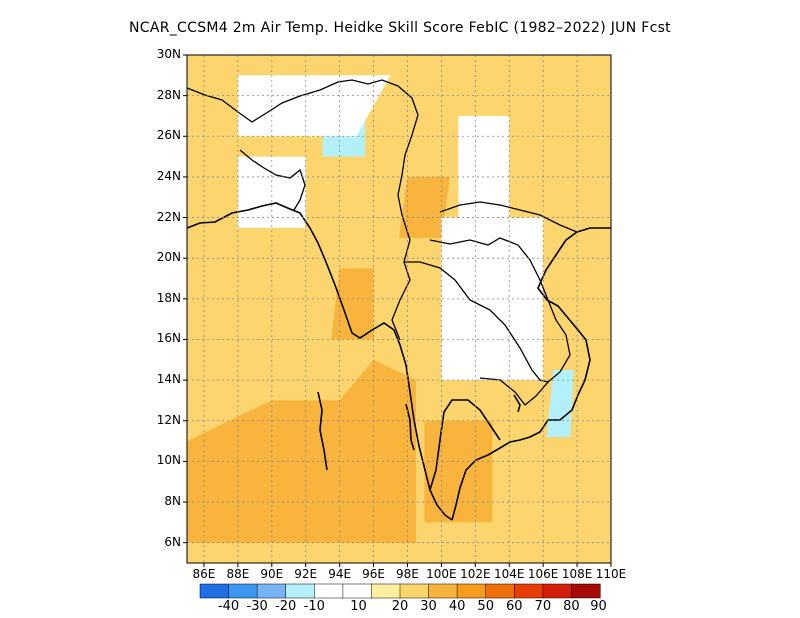  What do you see at coordinates (424, 207) in the screenshot?
I see `region-yunnan-warm` at bounding box center [424, 207].